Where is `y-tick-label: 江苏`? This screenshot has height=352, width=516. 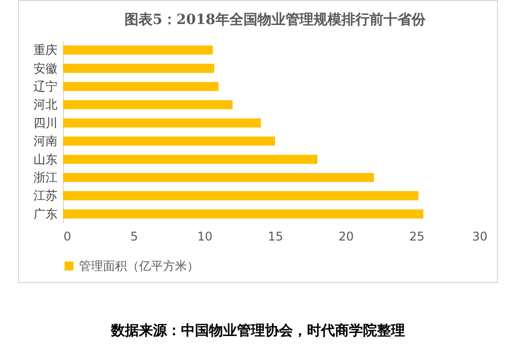 y-tick-label: 江苏 is located at coordinates (46, 195).